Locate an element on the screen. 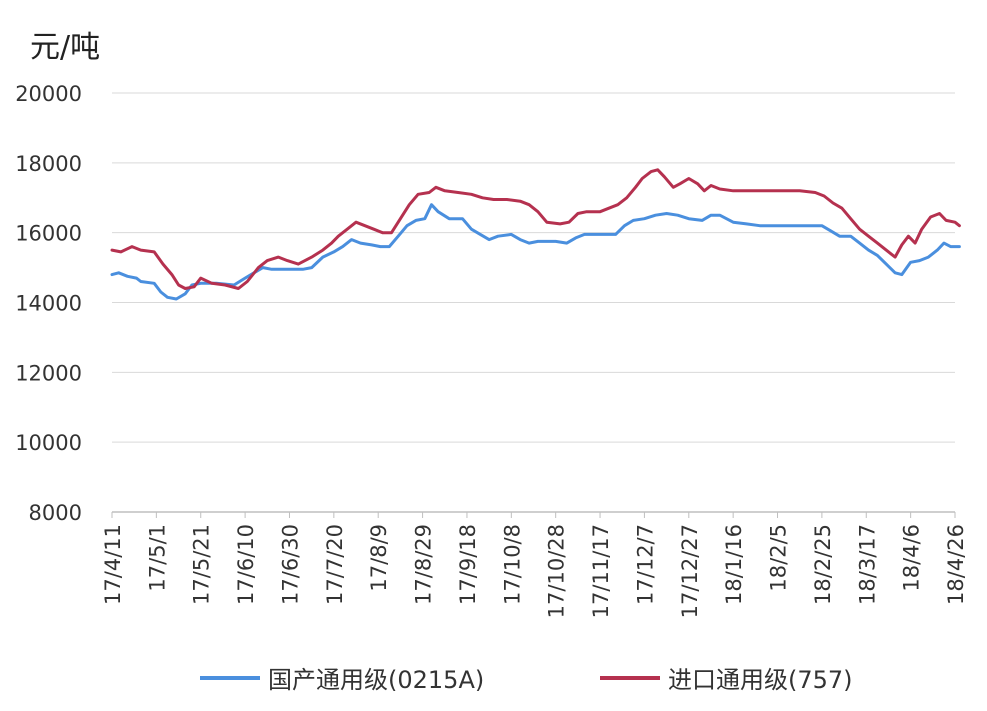  x-tick-label: 17/12/27 is located at coordinates (690, 571).